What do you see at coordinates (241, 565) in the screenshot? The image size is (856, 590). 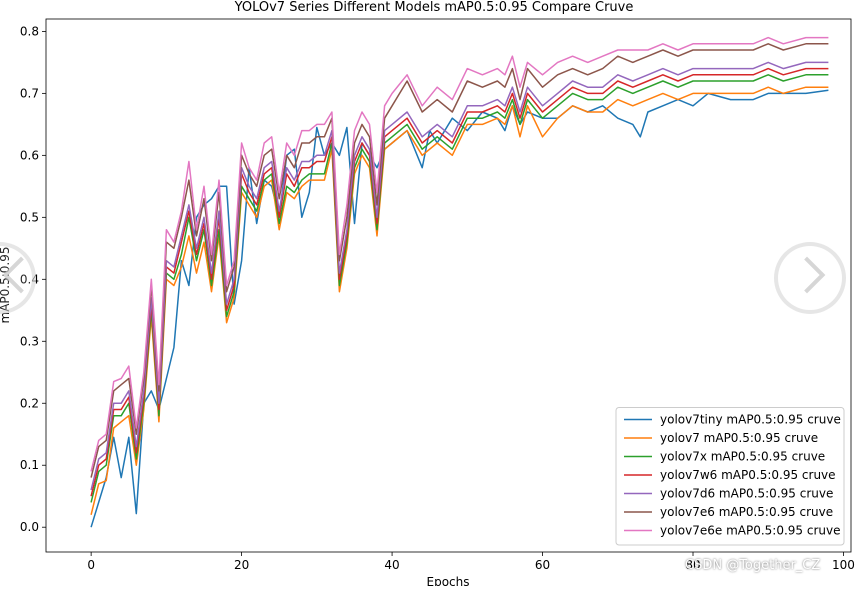 I see `x-tick-label: 20` at bounding box center [241, 565].